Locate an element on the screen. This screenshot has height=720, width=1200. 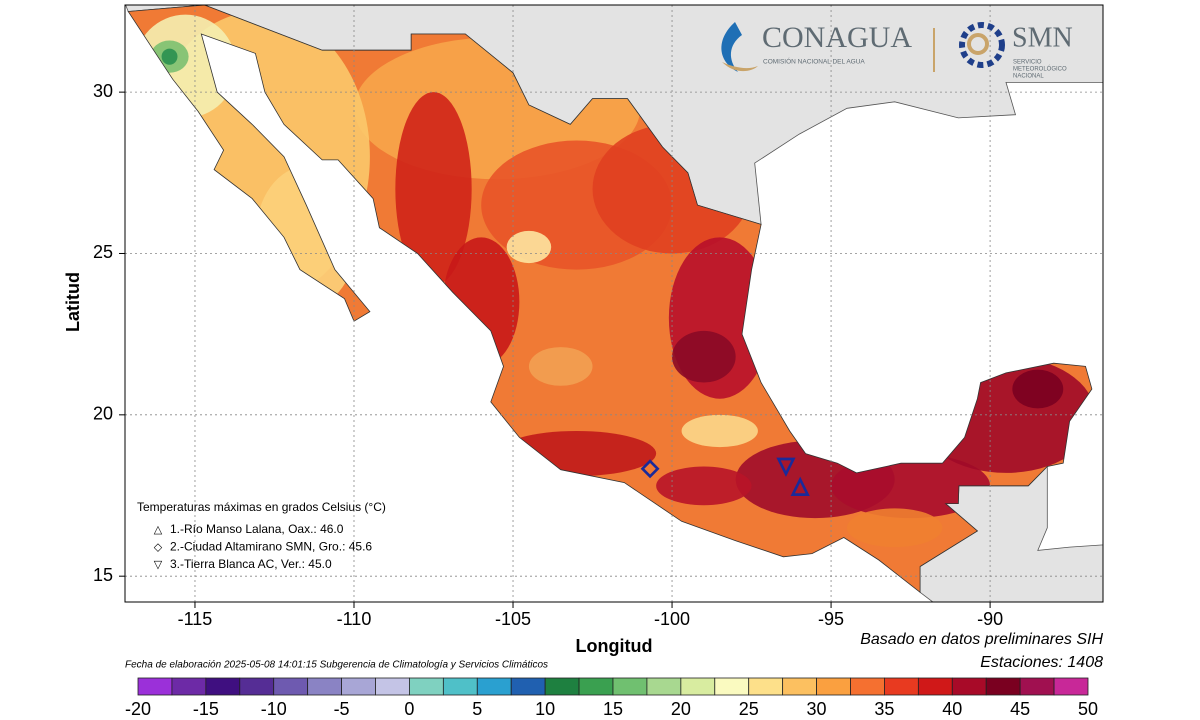
colorbar-label: -15 is located at coordinates (206, 709).